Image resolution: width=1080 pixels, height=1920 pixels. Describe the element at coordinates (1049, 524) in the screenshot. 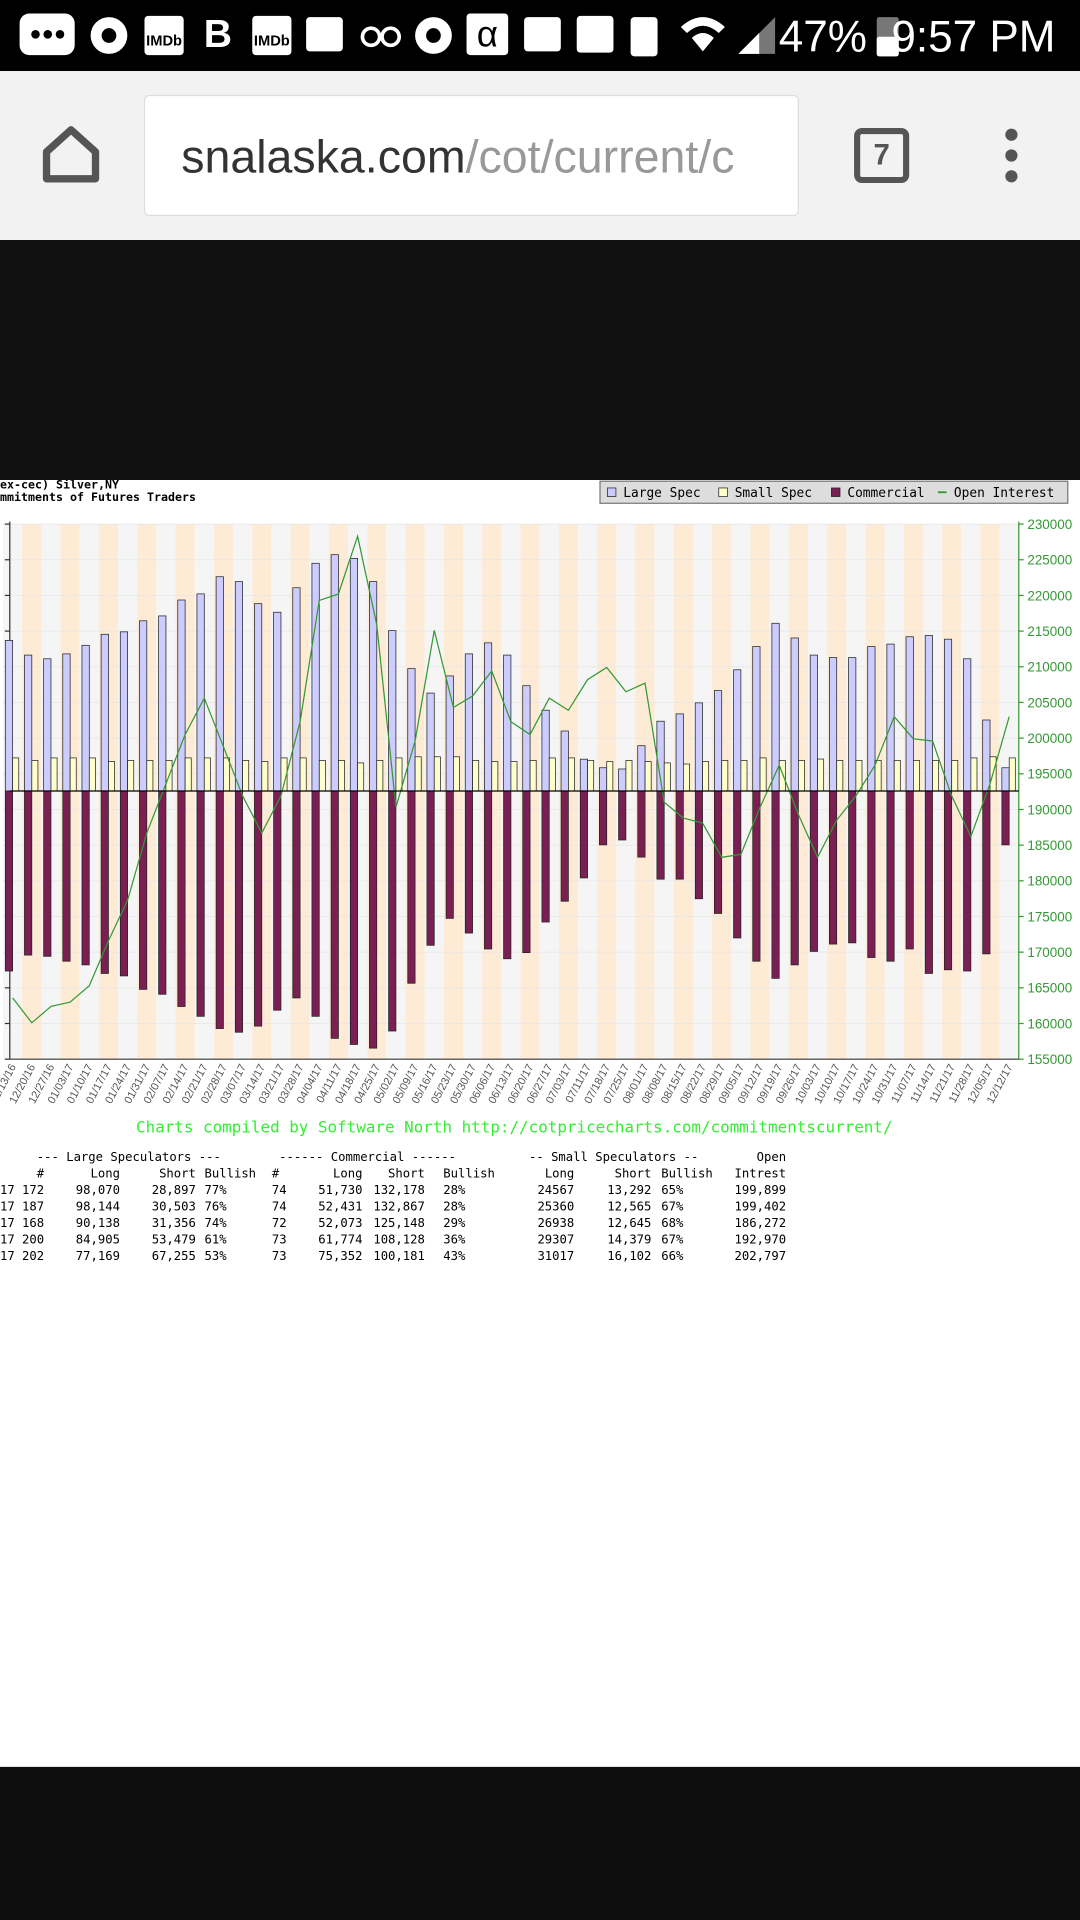

I see `y2-tick-label: 230000` at that location.